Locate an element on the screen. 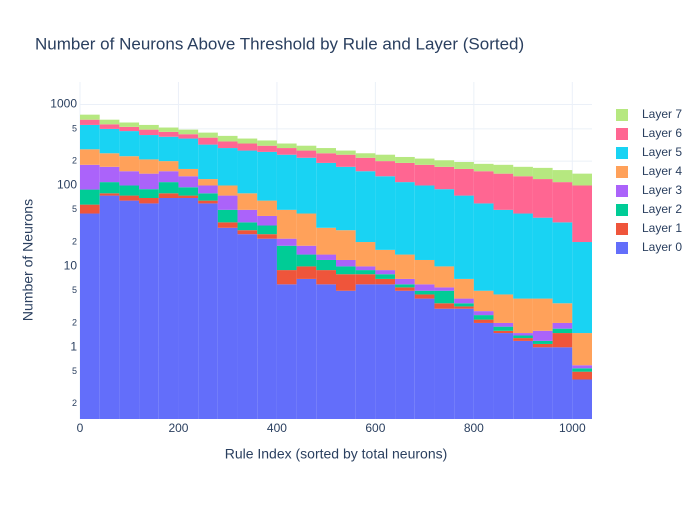 This screenshot has width=700, height=505. legend-label: Layer 3 is located at coordinates (662, 190).